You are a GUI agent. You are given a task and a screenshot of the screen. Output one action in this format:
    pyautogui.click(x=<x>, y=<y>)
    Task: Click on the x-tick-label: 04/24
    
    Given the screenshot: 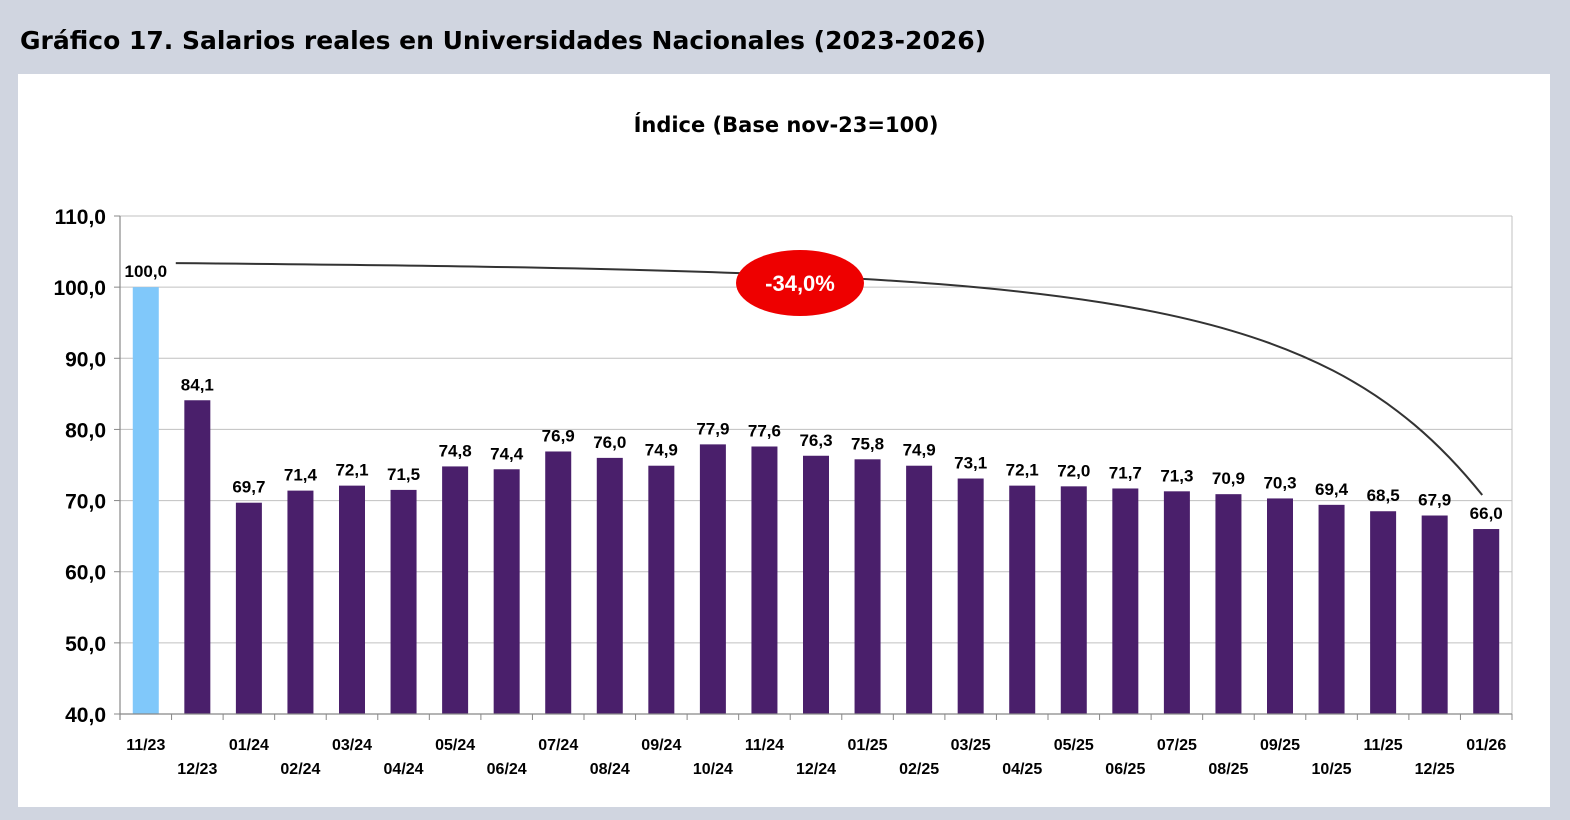 What is the action you would take?
    pyautogui.click(x=404, y=769)
    